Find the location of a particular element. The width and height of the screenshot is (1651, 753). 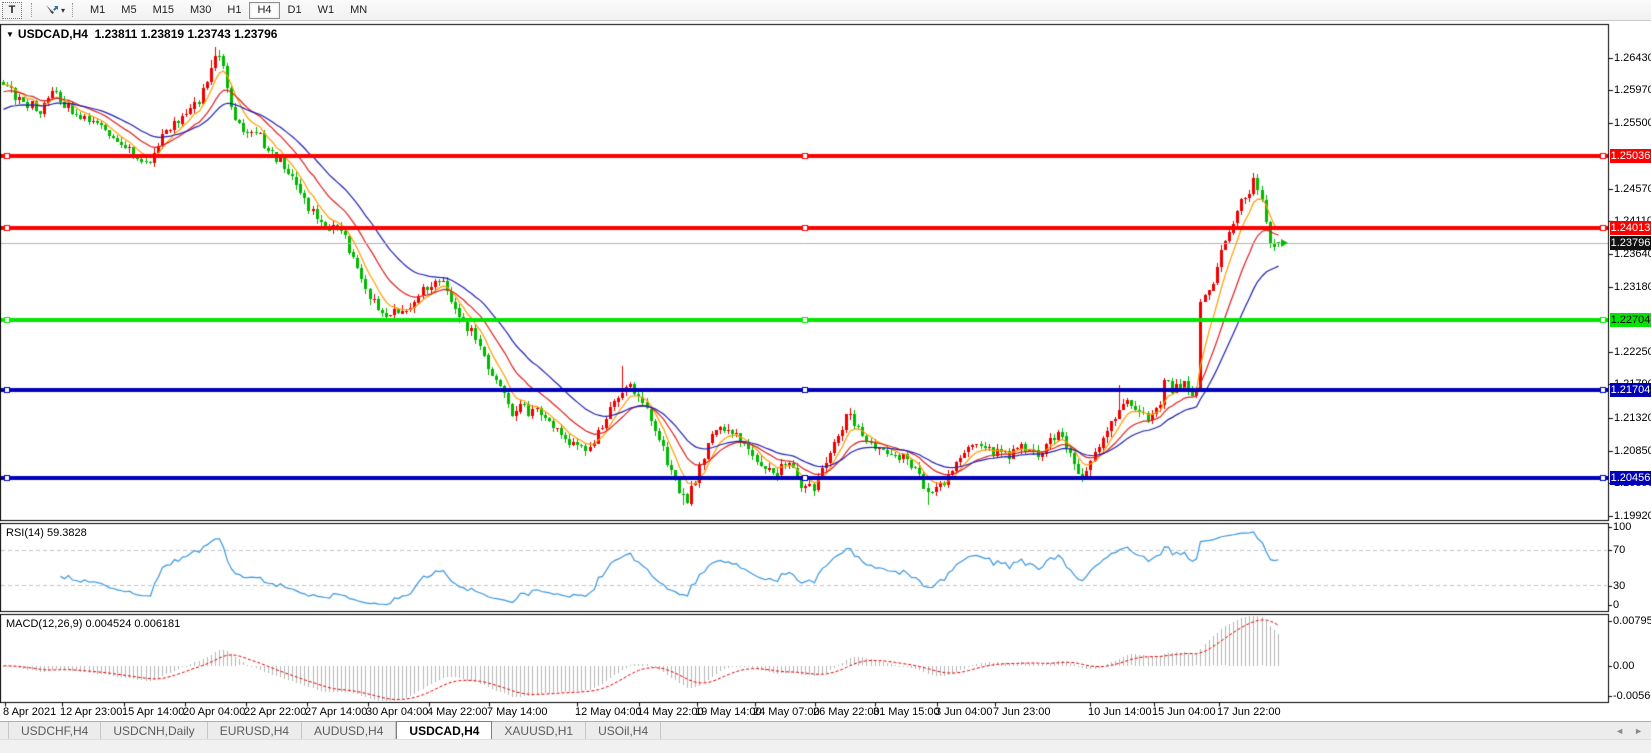

text-tool-button: T is located at coordinates (12, 10).